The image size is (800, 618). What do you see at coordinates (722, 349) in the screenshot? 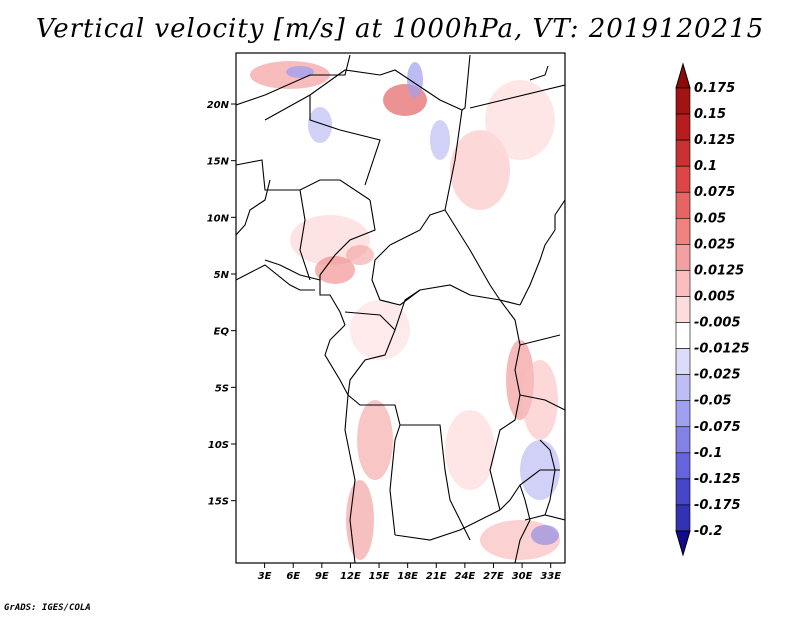
I see `colorbar-label: -0.0125` at bounding box center [722, 349].